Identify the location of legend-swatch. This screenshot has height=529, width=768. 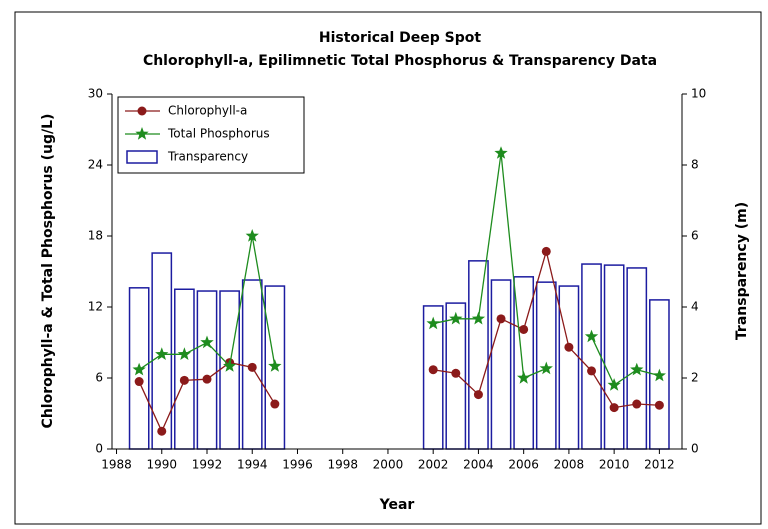
(142, 157).